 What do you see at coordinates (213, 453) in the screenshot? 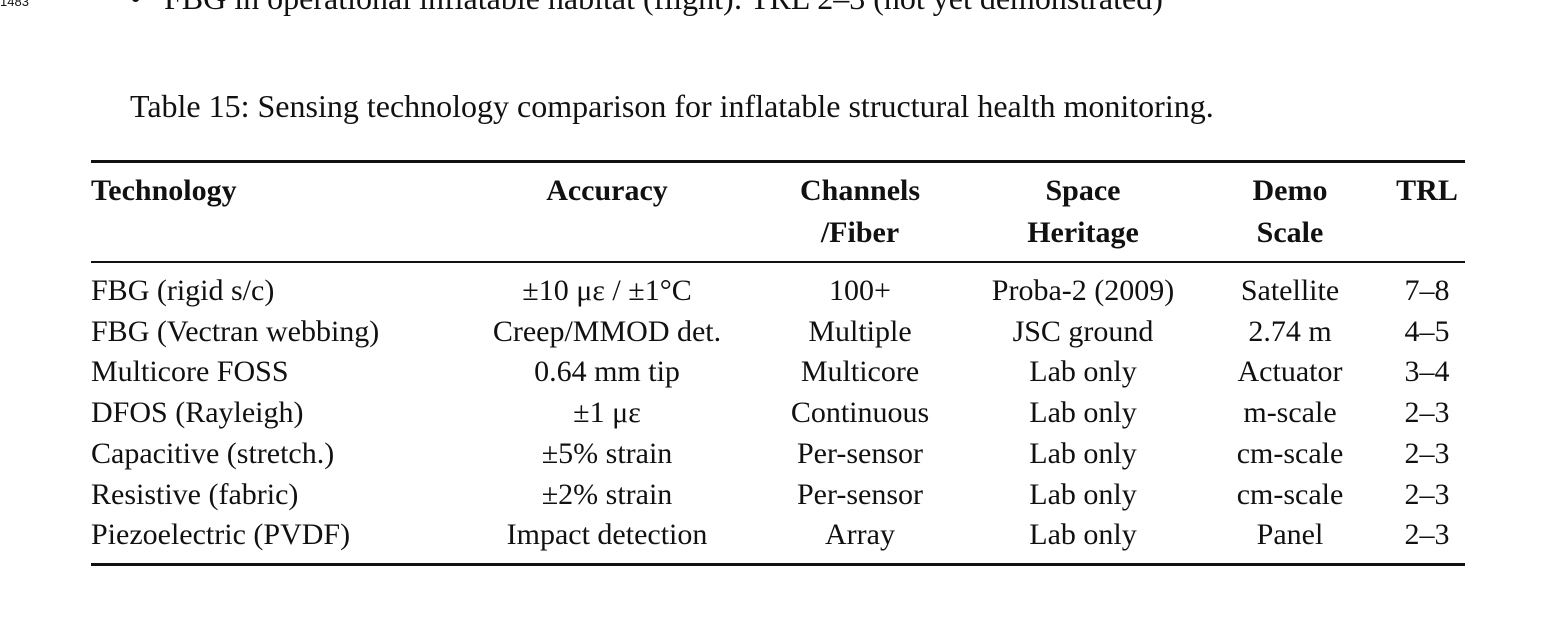
I see `table-cell: Capacitive (stretch.)` at bounding box center [213, 453].